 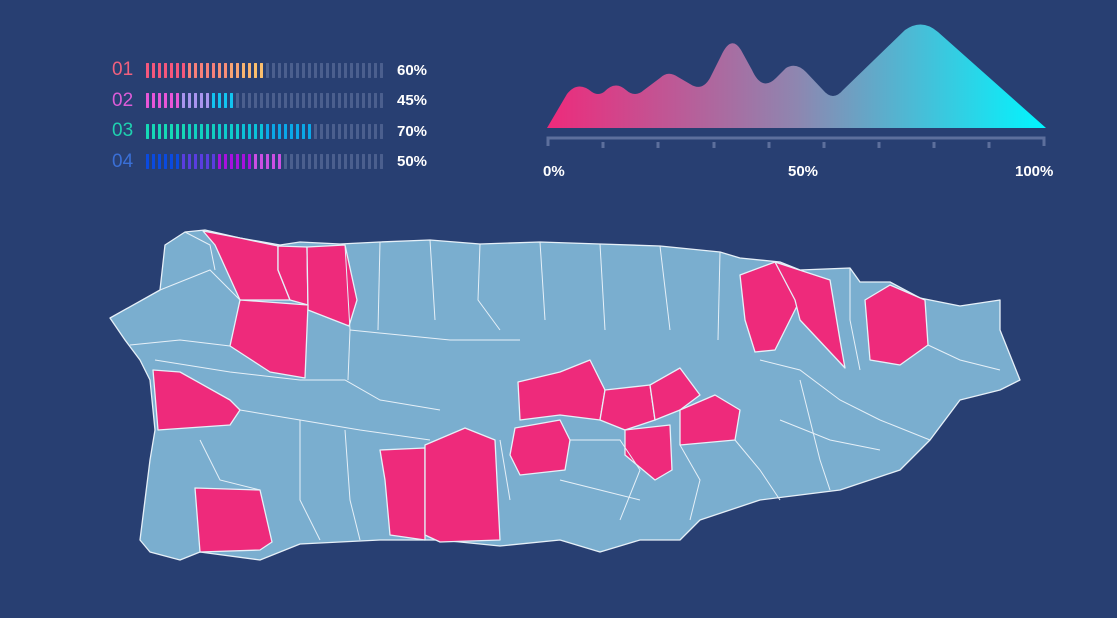 What do you see at coordinates (796, 76) in the screenshot?
I see `area-shape` at bounding box center [796, 76].